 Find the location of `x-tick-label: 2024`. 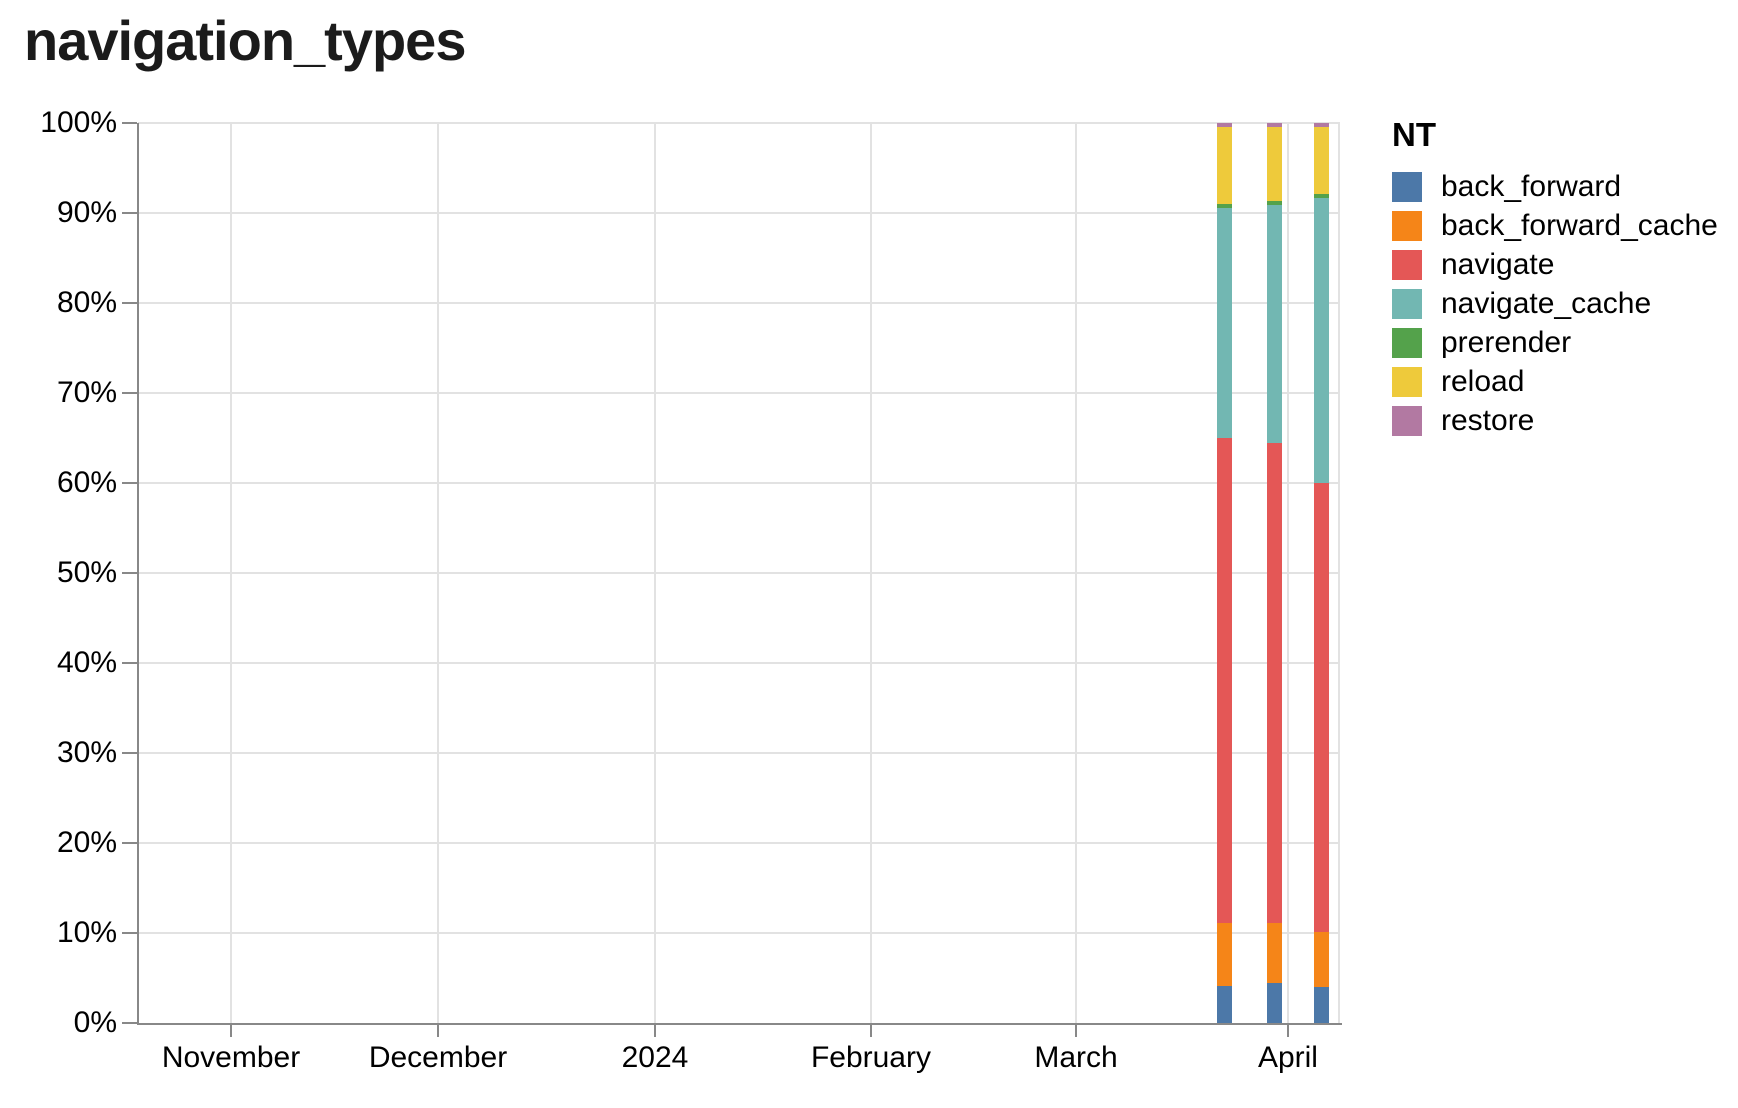

x-tick-label: 2024 is located at coordinates (655, 1057).